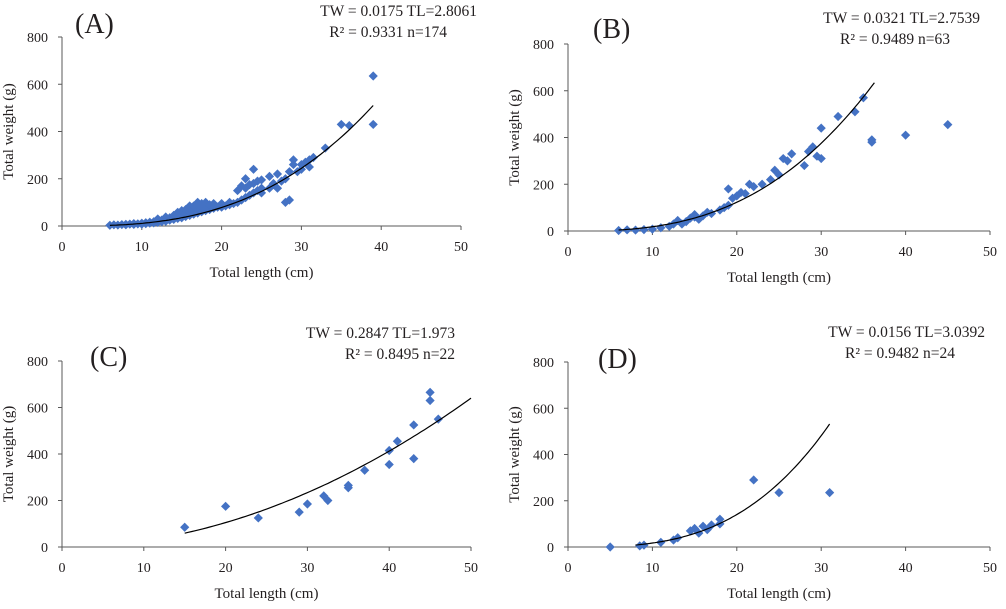  I want to click on x-axis-title: Total length (cm), so click(267, 594).